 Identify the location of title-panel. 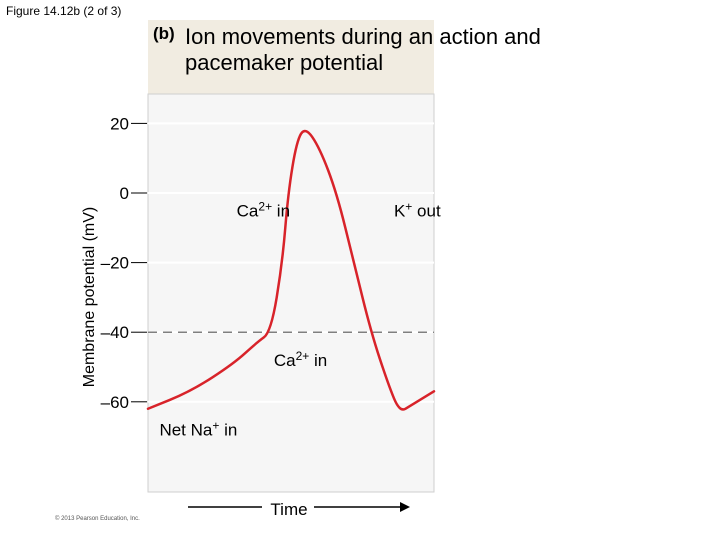
(291, 57).